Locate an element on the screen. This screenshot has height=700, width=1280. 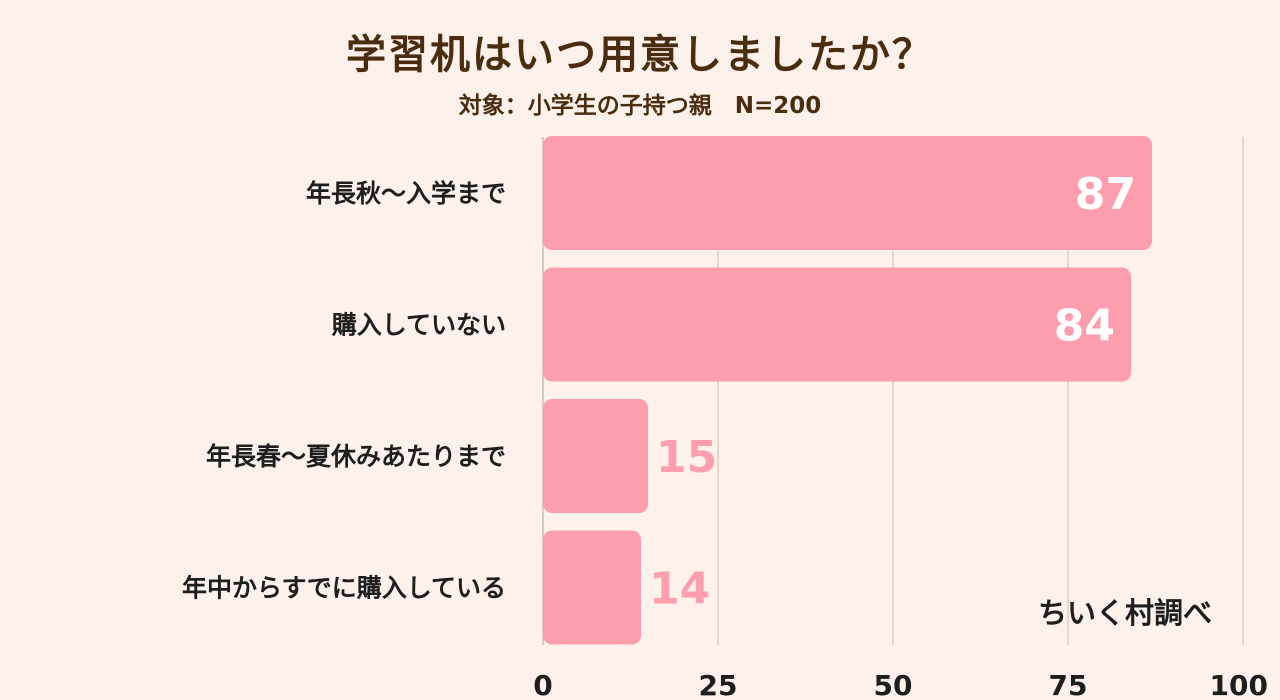
x-tick-label: 0 is located at coordinates (542, 684).